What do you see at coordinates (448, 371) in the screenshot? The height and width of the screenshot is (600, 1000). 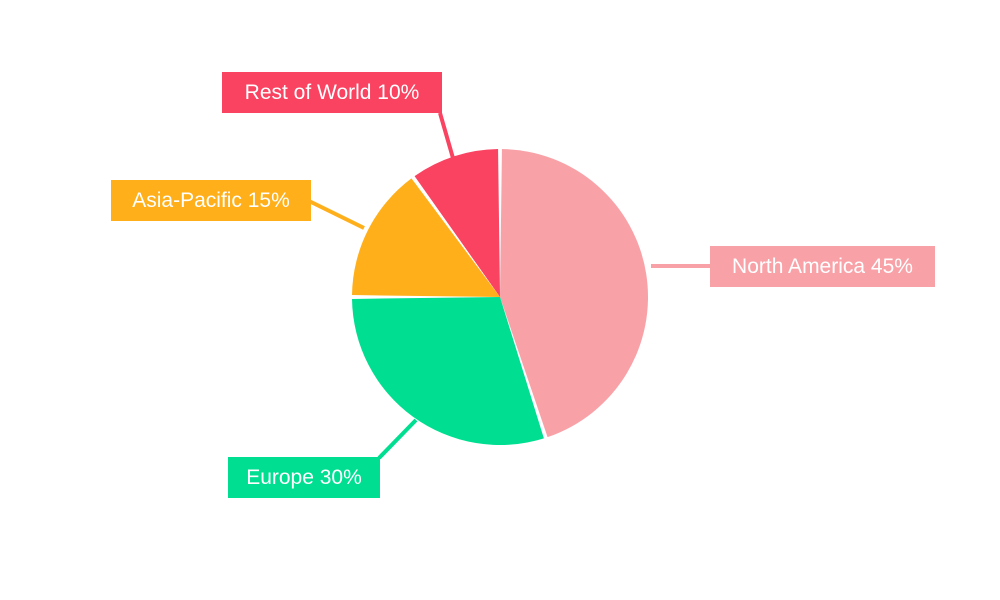 I see `pie-slice-europe: Europe 30%` at bounding box center [448, 371].